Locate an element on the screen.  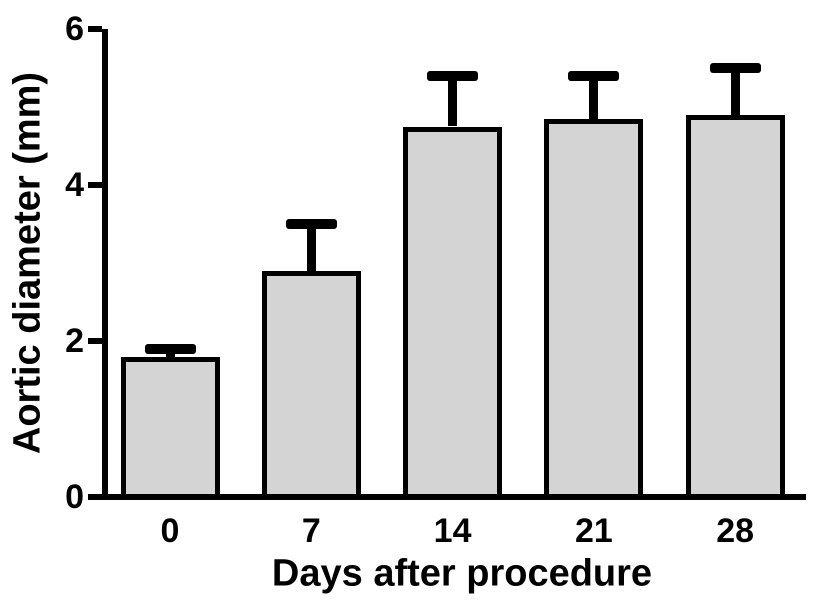
x-tick-label: 21 is located at coordinates (593, 531).